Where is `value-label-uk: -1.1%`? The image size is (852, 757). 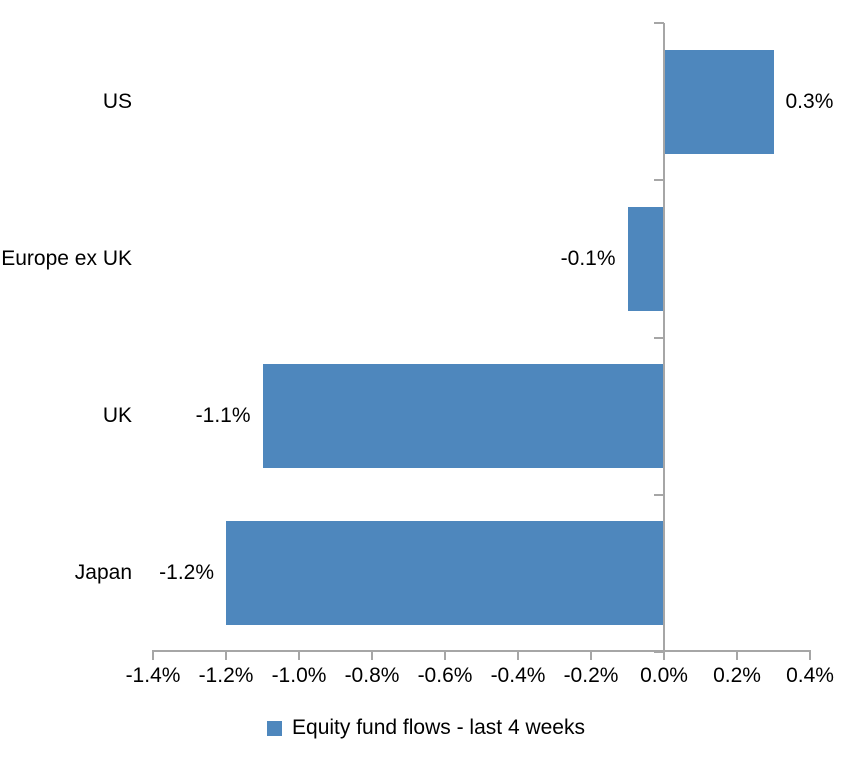
value-label-uk: -1.1% is located at coordinates (223, 416).